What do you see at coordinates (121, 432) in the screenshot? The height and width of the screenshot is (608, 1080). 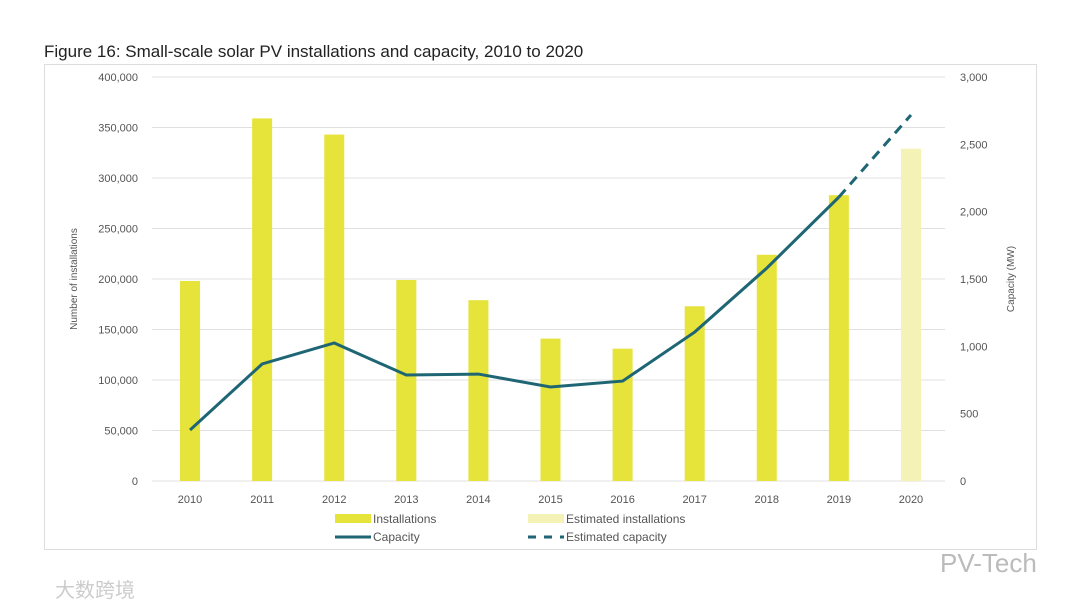 I see `y-tick-label: 50,000` at bounding box center [121, 432].